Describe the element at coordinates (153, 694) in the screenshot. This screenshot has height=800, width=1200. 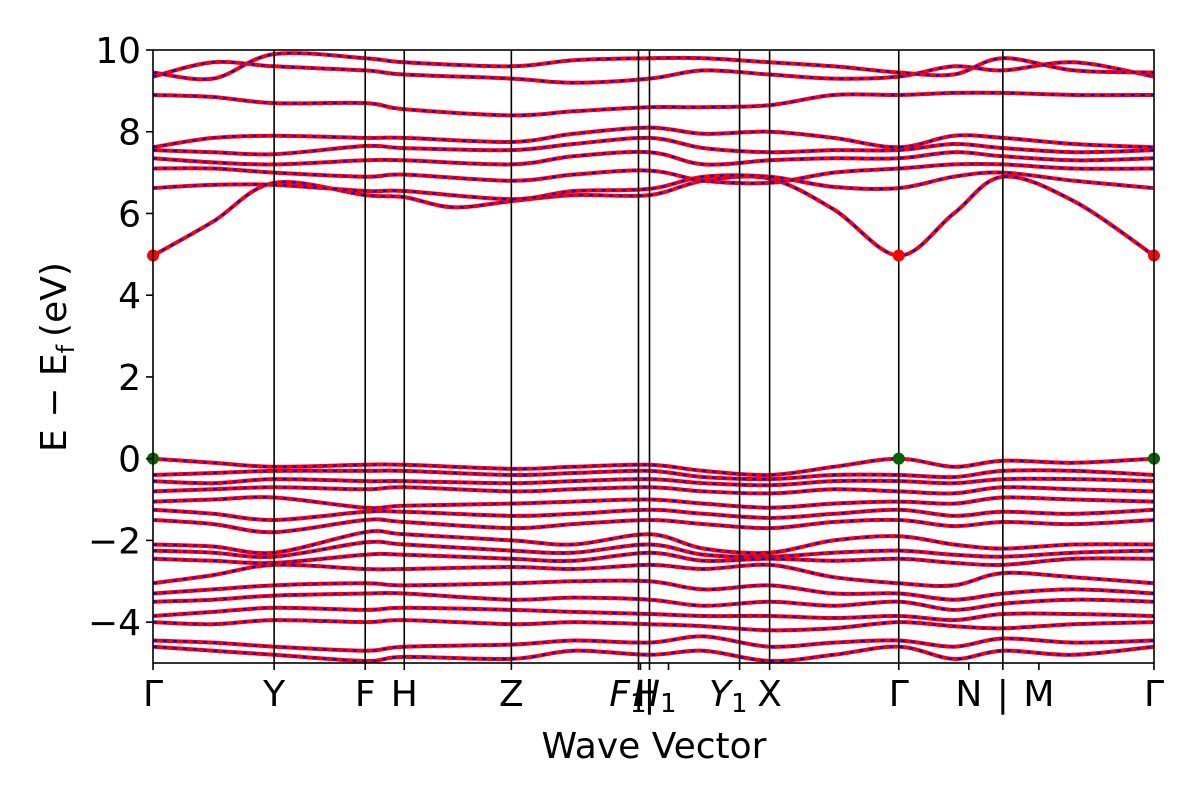
I see `x-tick-label-0: Γ` at that location.